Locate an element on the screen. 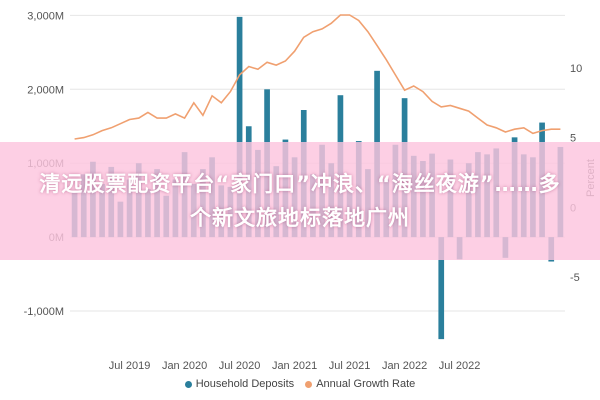 This screenshot has height=400, width=600. x-axis-tick-label: Jan 2021 is located at coordinates (294, 366).